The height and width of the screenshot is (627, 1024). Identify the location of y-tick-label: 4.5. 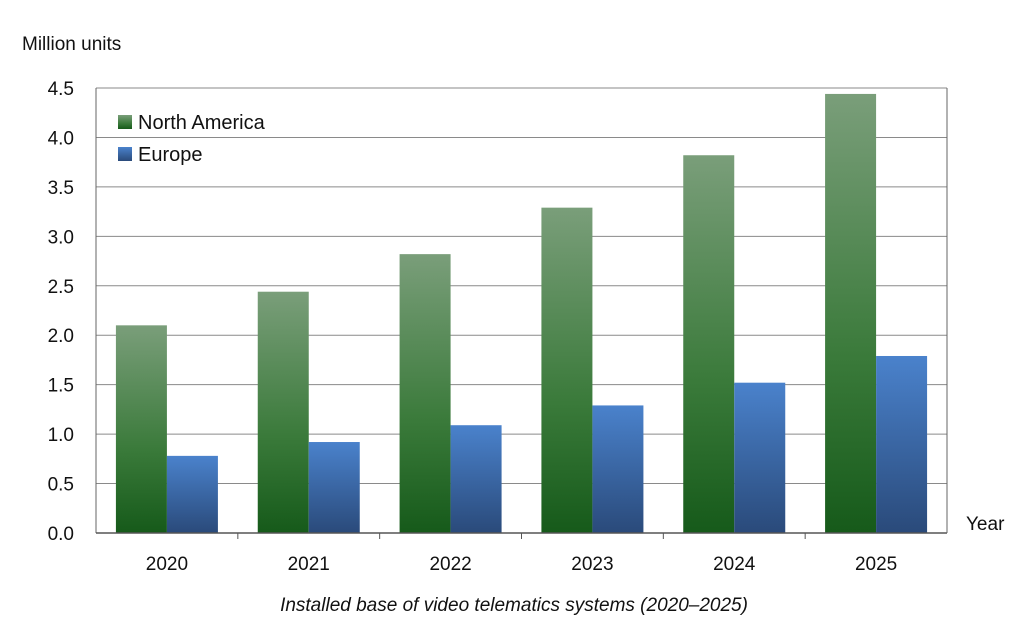
(61, 89).